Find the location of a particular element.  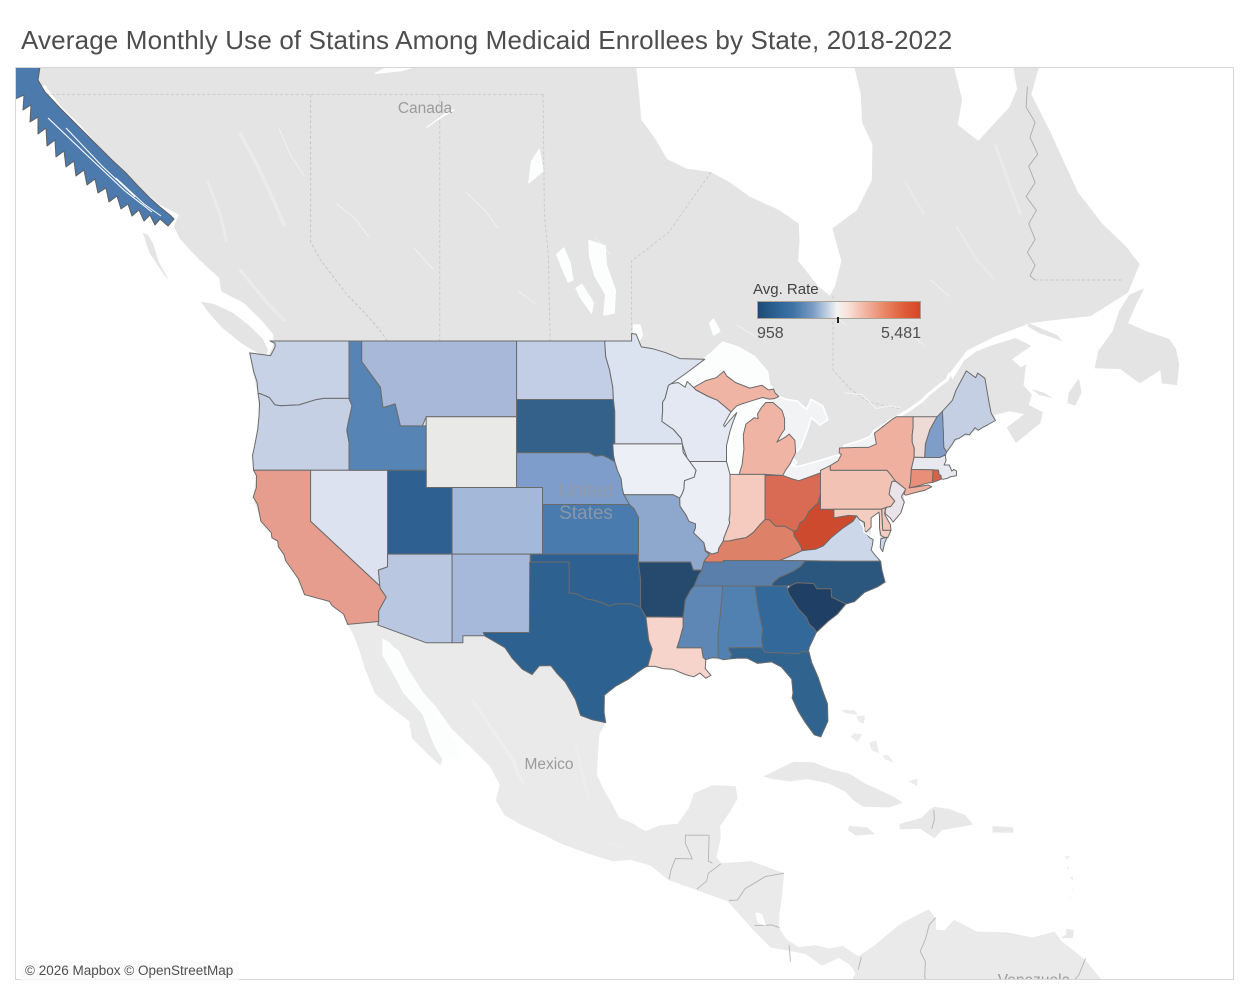

svg-text: Mexico is located at coordinates (548, 764).